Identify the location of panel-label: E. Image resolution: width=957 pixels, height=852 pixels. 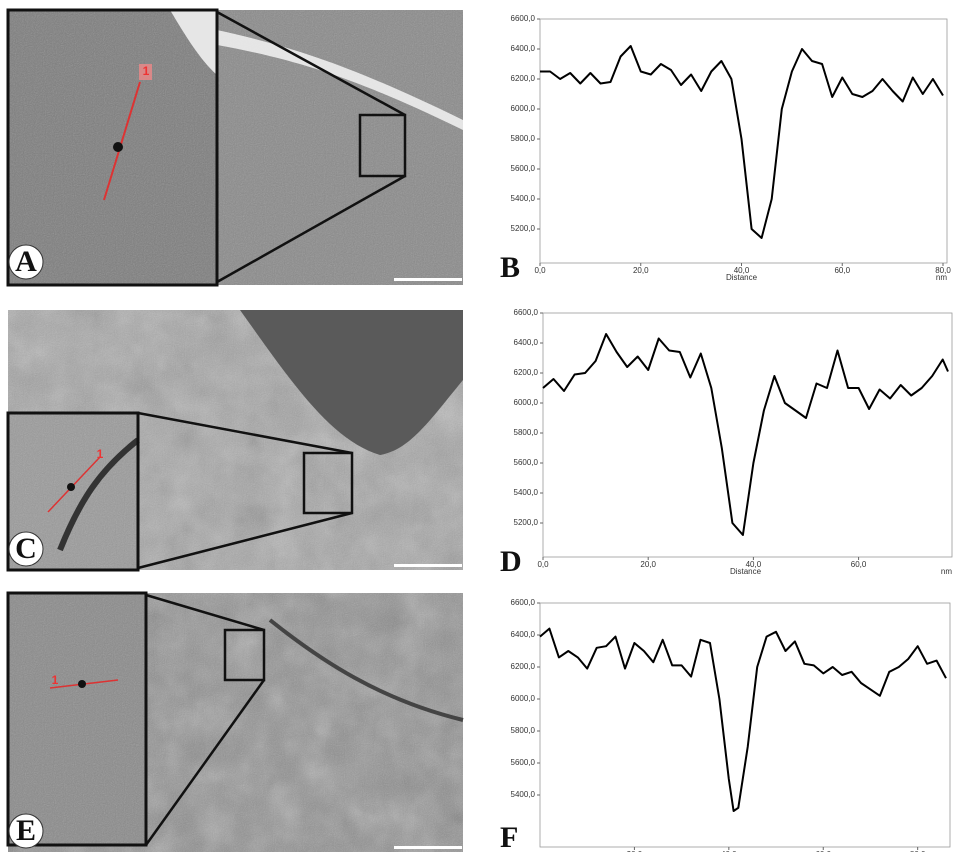
(26, 830).